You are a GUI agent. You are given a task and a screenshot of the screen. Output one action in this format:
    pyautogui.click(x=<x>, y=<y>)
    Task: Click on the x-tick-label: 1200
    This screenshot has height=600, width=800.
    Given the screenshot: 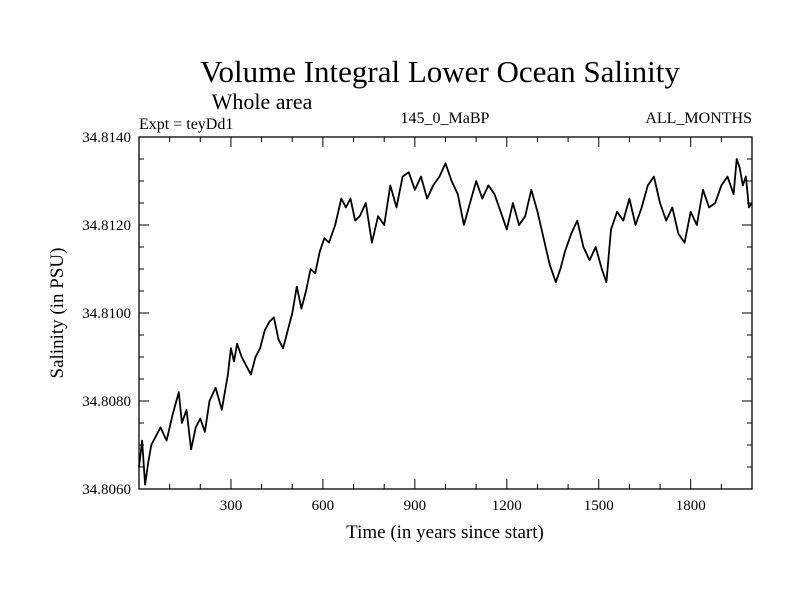 What is the action you would take?
    pyautogui.click(x=507, y=506)
    